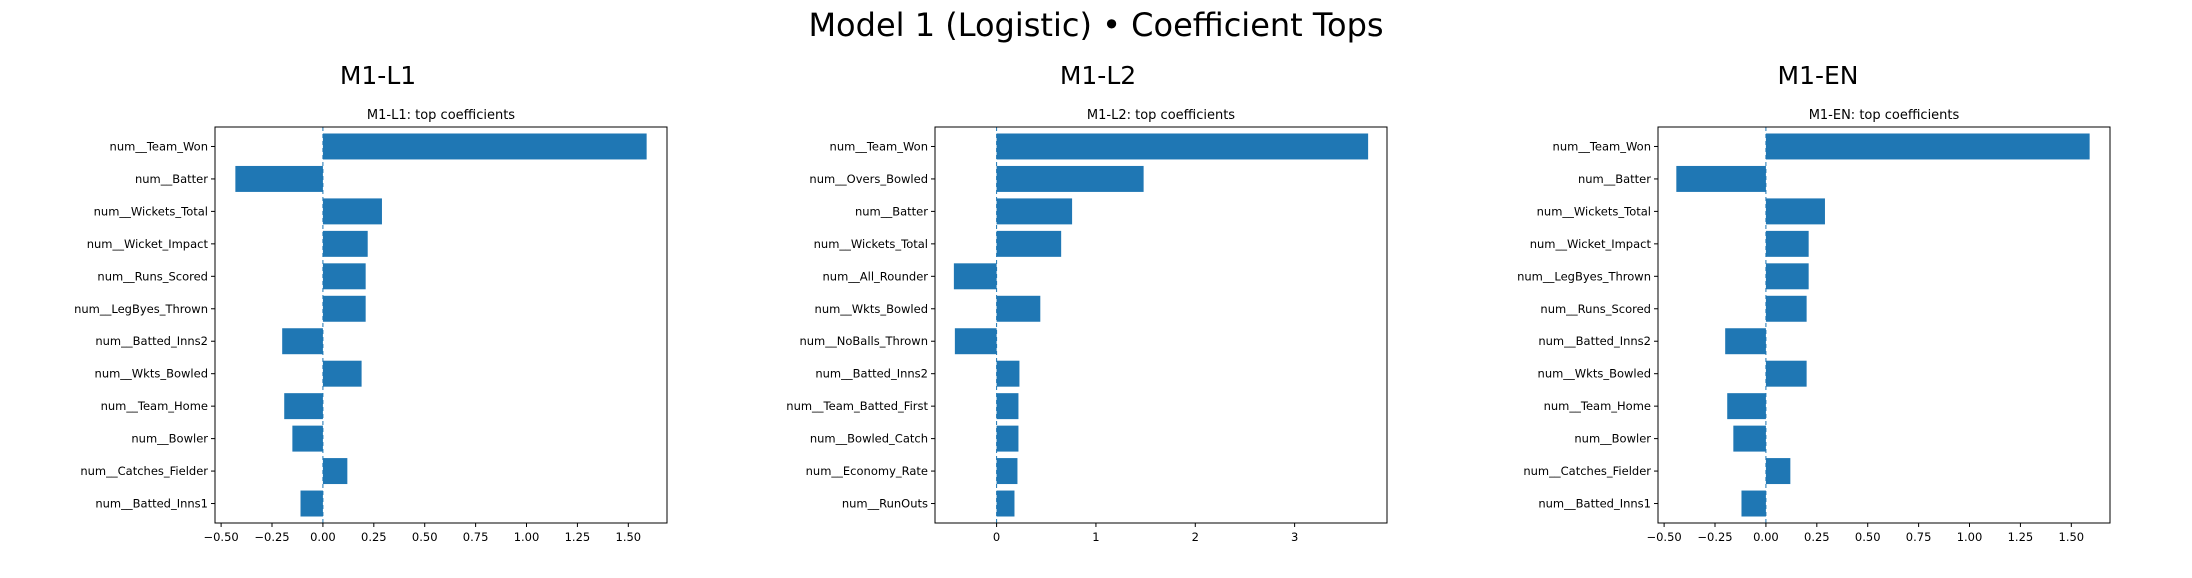  I want to click on axes-title: M1-EN: top coefficients, so click(1884, 115).